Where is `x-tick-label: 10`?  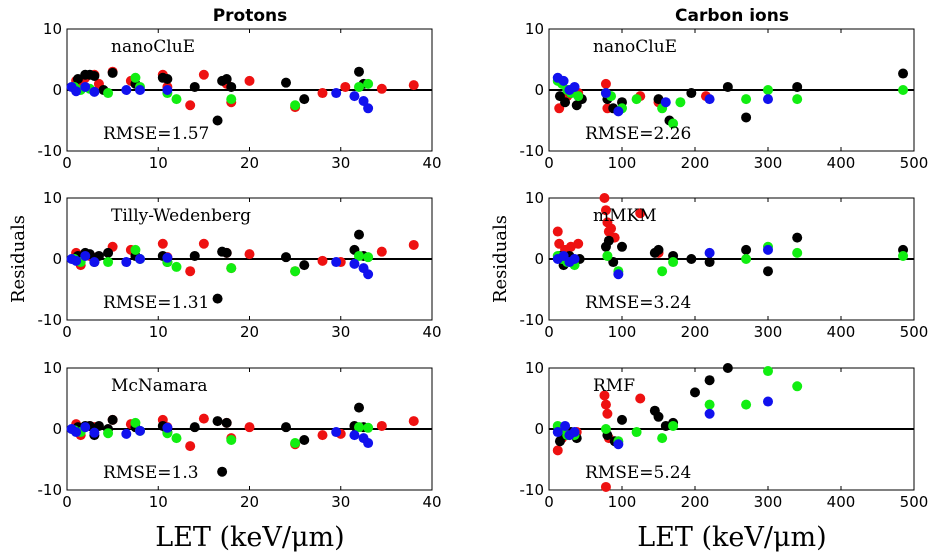
x-tick-label: 10 is located at coordinates (158, 332).